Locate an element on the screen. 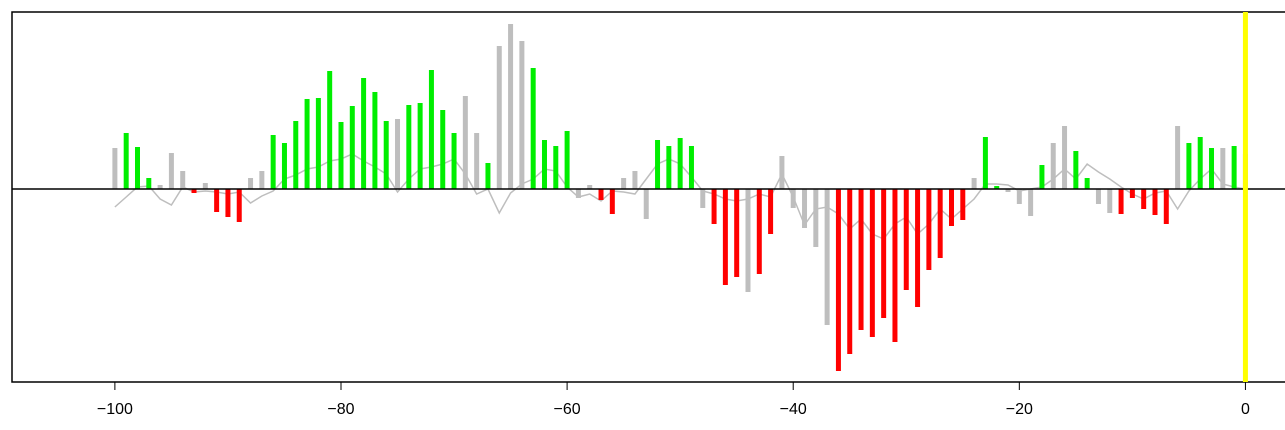  x-tick-label: −60 is located at coordinates (567, 409).